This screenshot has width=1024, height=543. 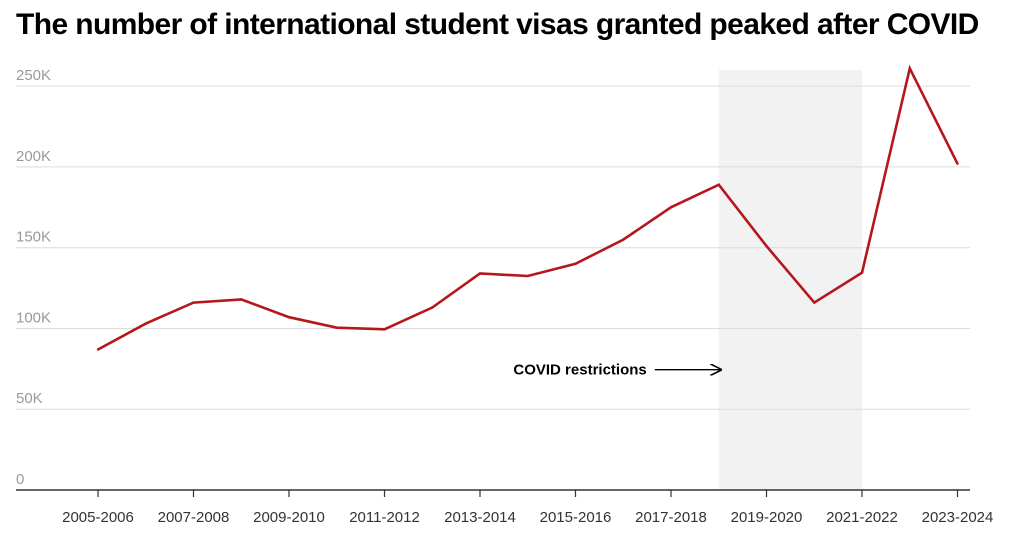 What do you see at coordinates (862, 517) in the screenshot?
I see `x-tick-label: 2021-2022` at bounding box center [862, 517].